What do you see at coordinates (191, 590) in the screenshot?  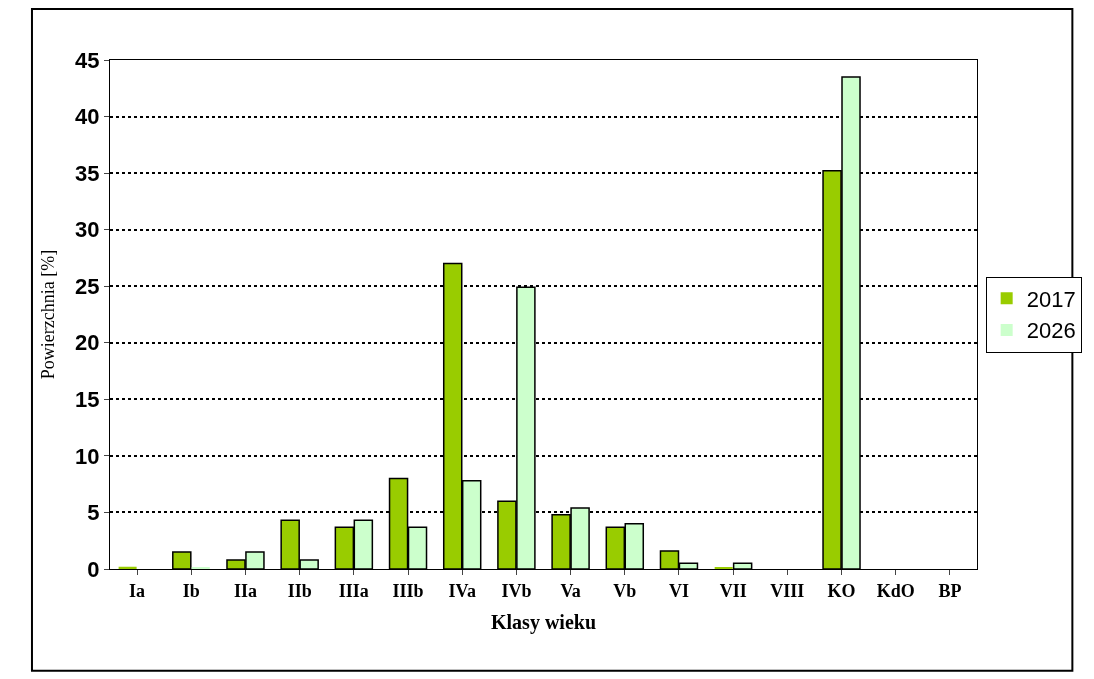 I see `x-tick-label: Ib` at bounding box center [191, 590].